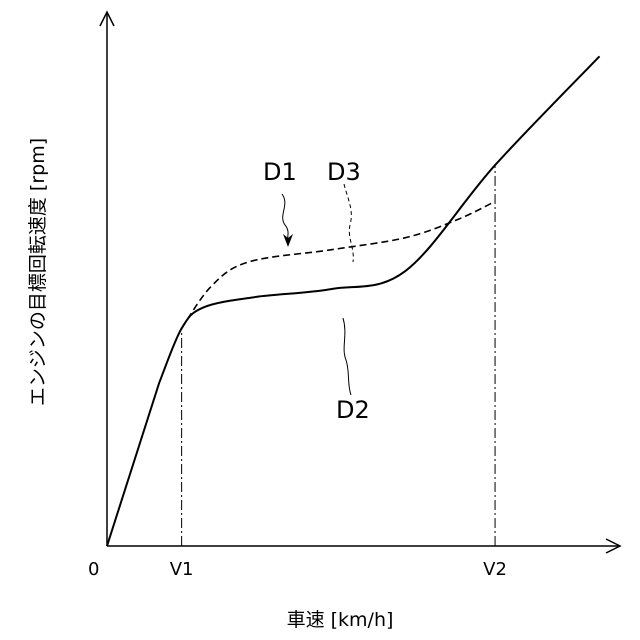 This screenshot has height=640, width=640. I want to click on x-tick-label-v2: V2, so click(495, 569).